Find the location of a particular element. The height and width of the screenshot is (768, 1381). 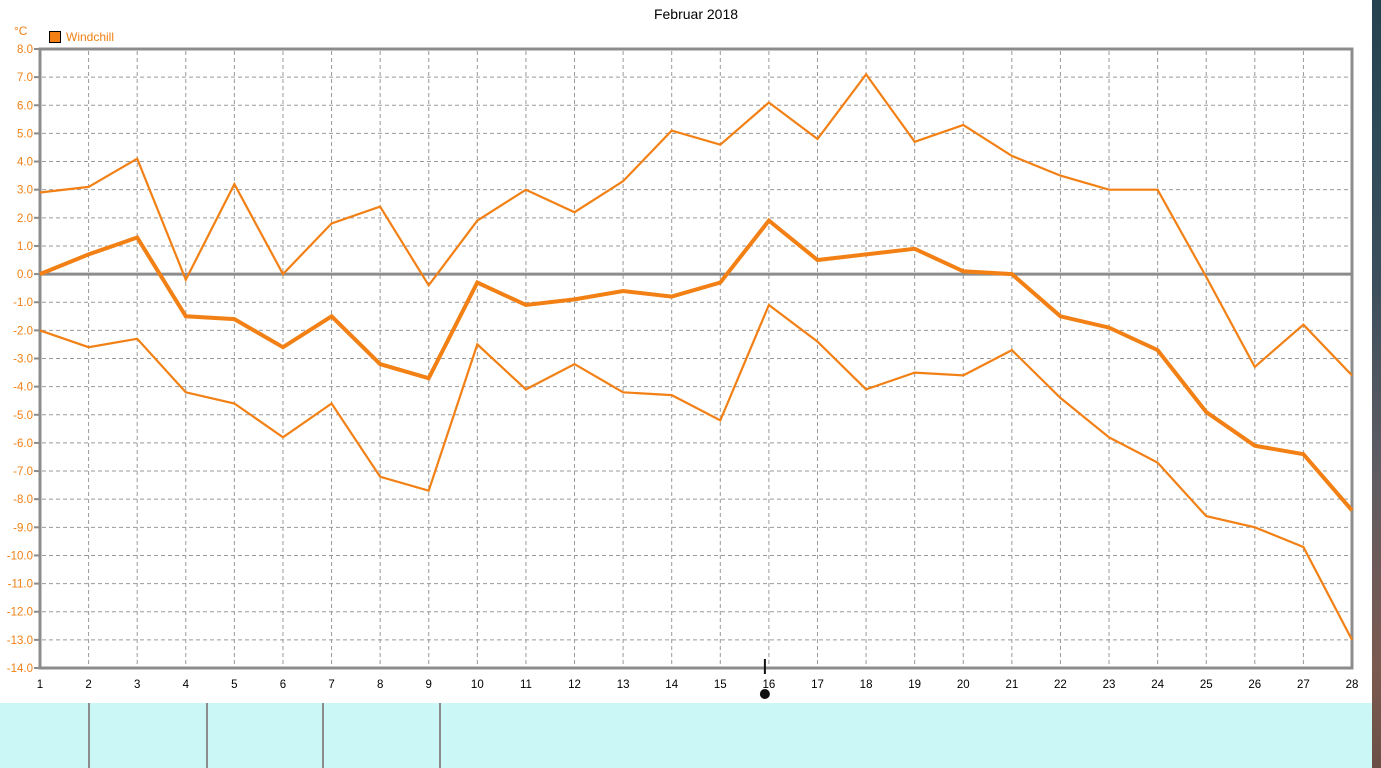

x-tick-label-day-22: 22 is located at coordinates (1060, 685).